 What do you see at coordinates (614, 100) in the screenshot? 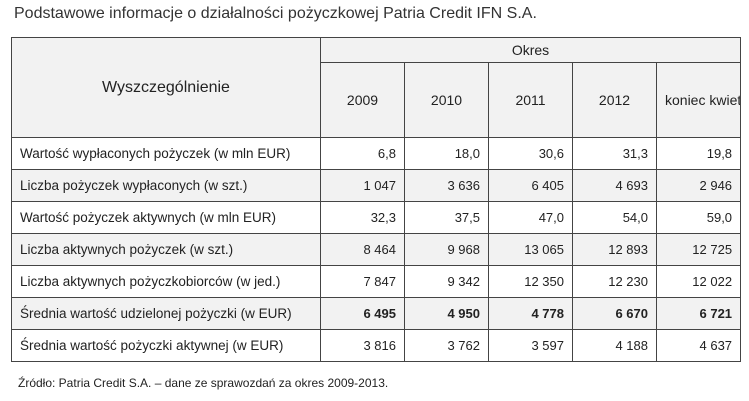
I see `column-header-2012: 2012` at bounding box center [614, 100].